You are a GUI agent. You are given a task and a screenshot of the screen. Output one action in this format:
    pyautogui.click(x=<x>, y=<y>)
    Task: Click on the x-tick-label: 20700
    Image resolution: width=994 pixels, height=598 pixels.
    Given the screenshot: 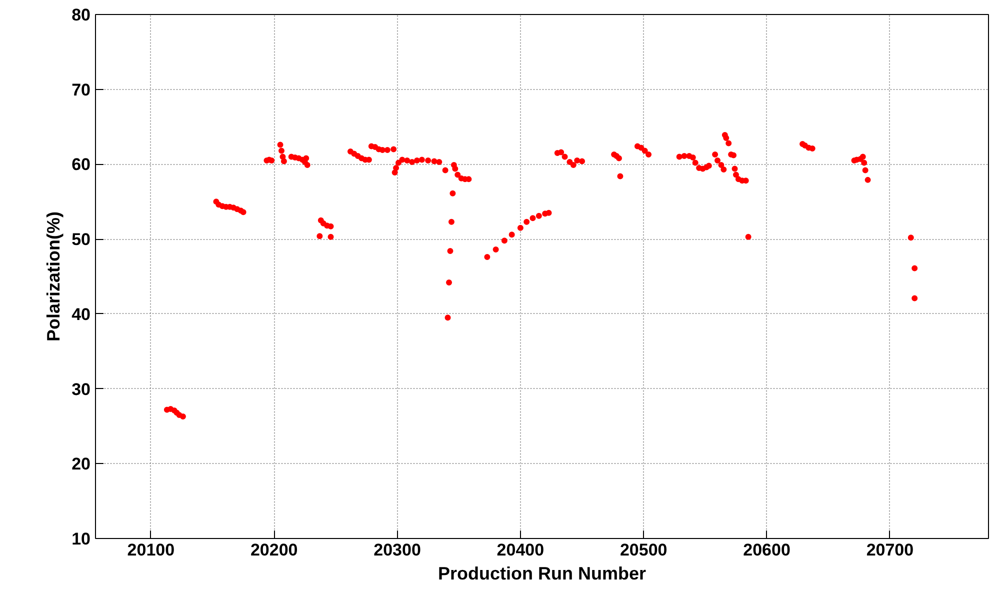 What is the action you would take?
    pyautogui.click(x=890, y=550)
    